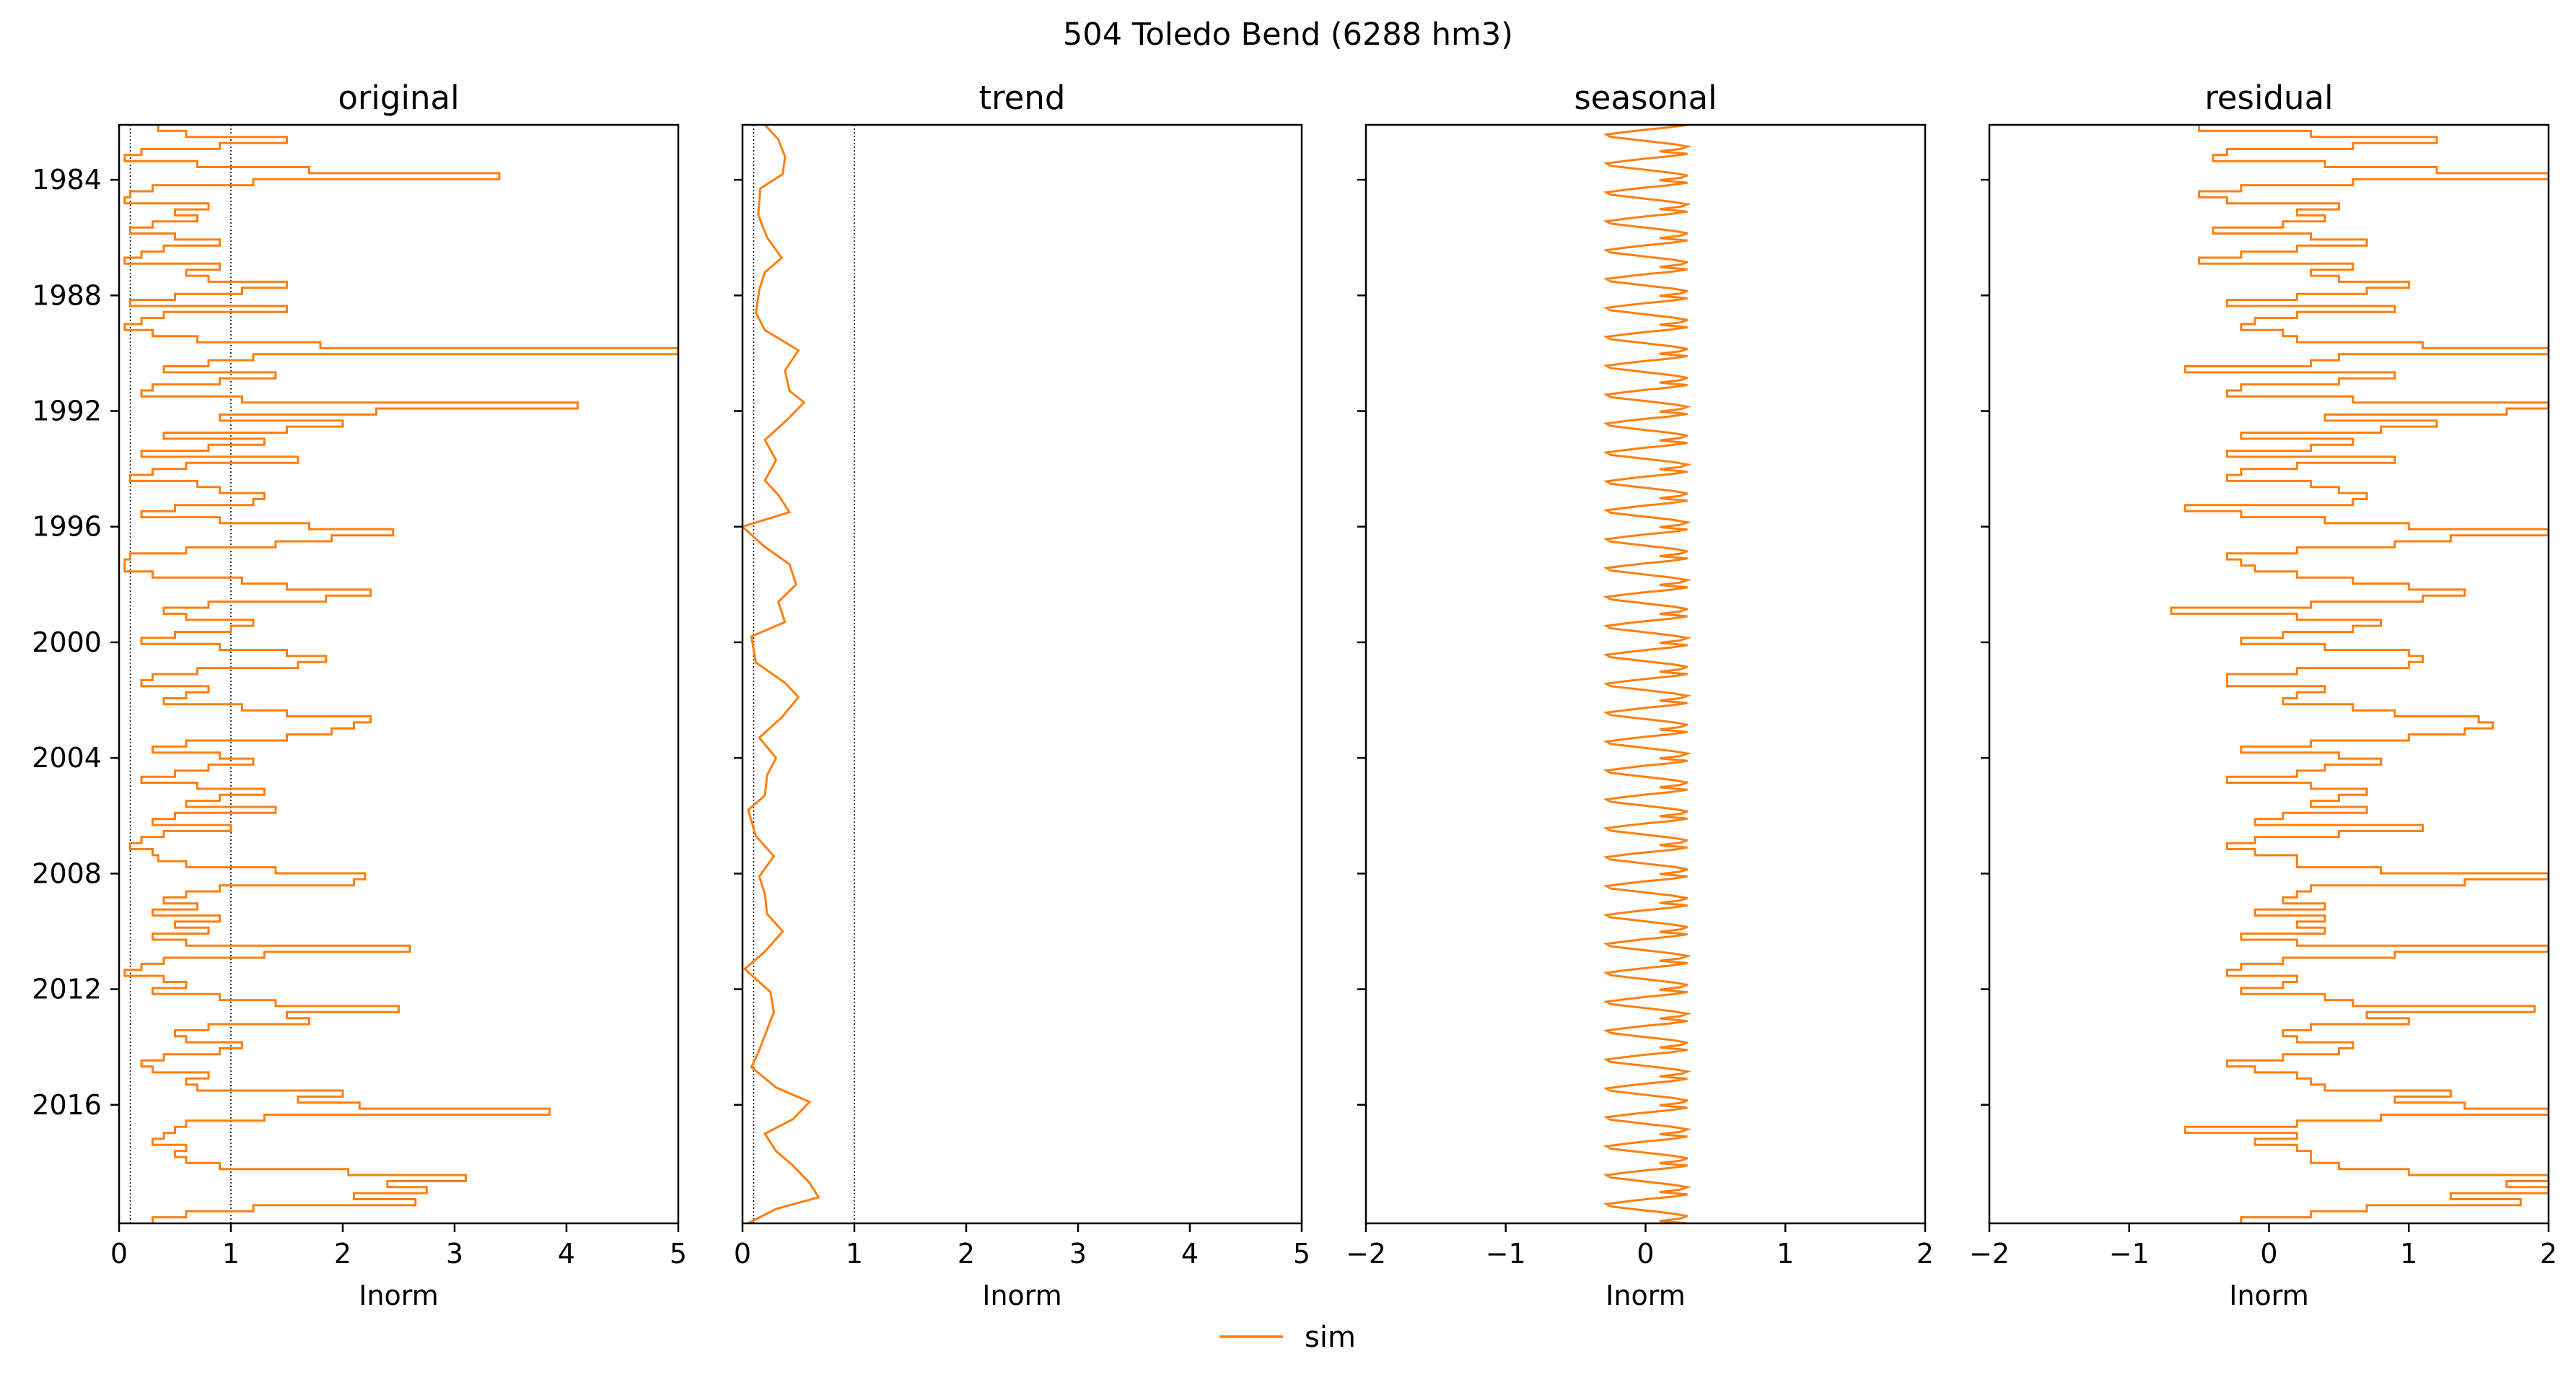 The height and width of the screenshot is (1385, 2576). Describe the element at coordinates (67, 873) in the screenshot. I see `y-tick-label: 2008` at that location.